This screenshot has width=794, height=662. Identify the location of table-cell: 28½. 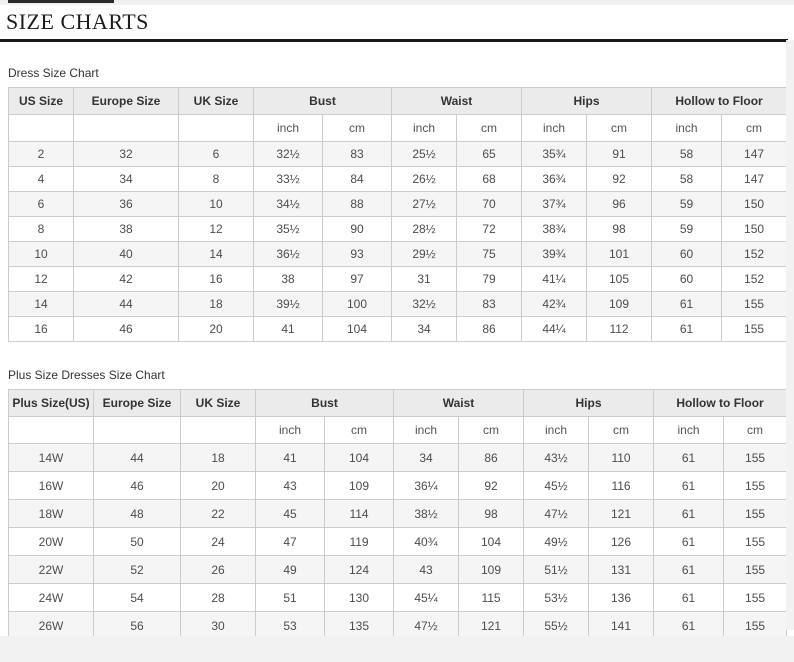
(424, 229).